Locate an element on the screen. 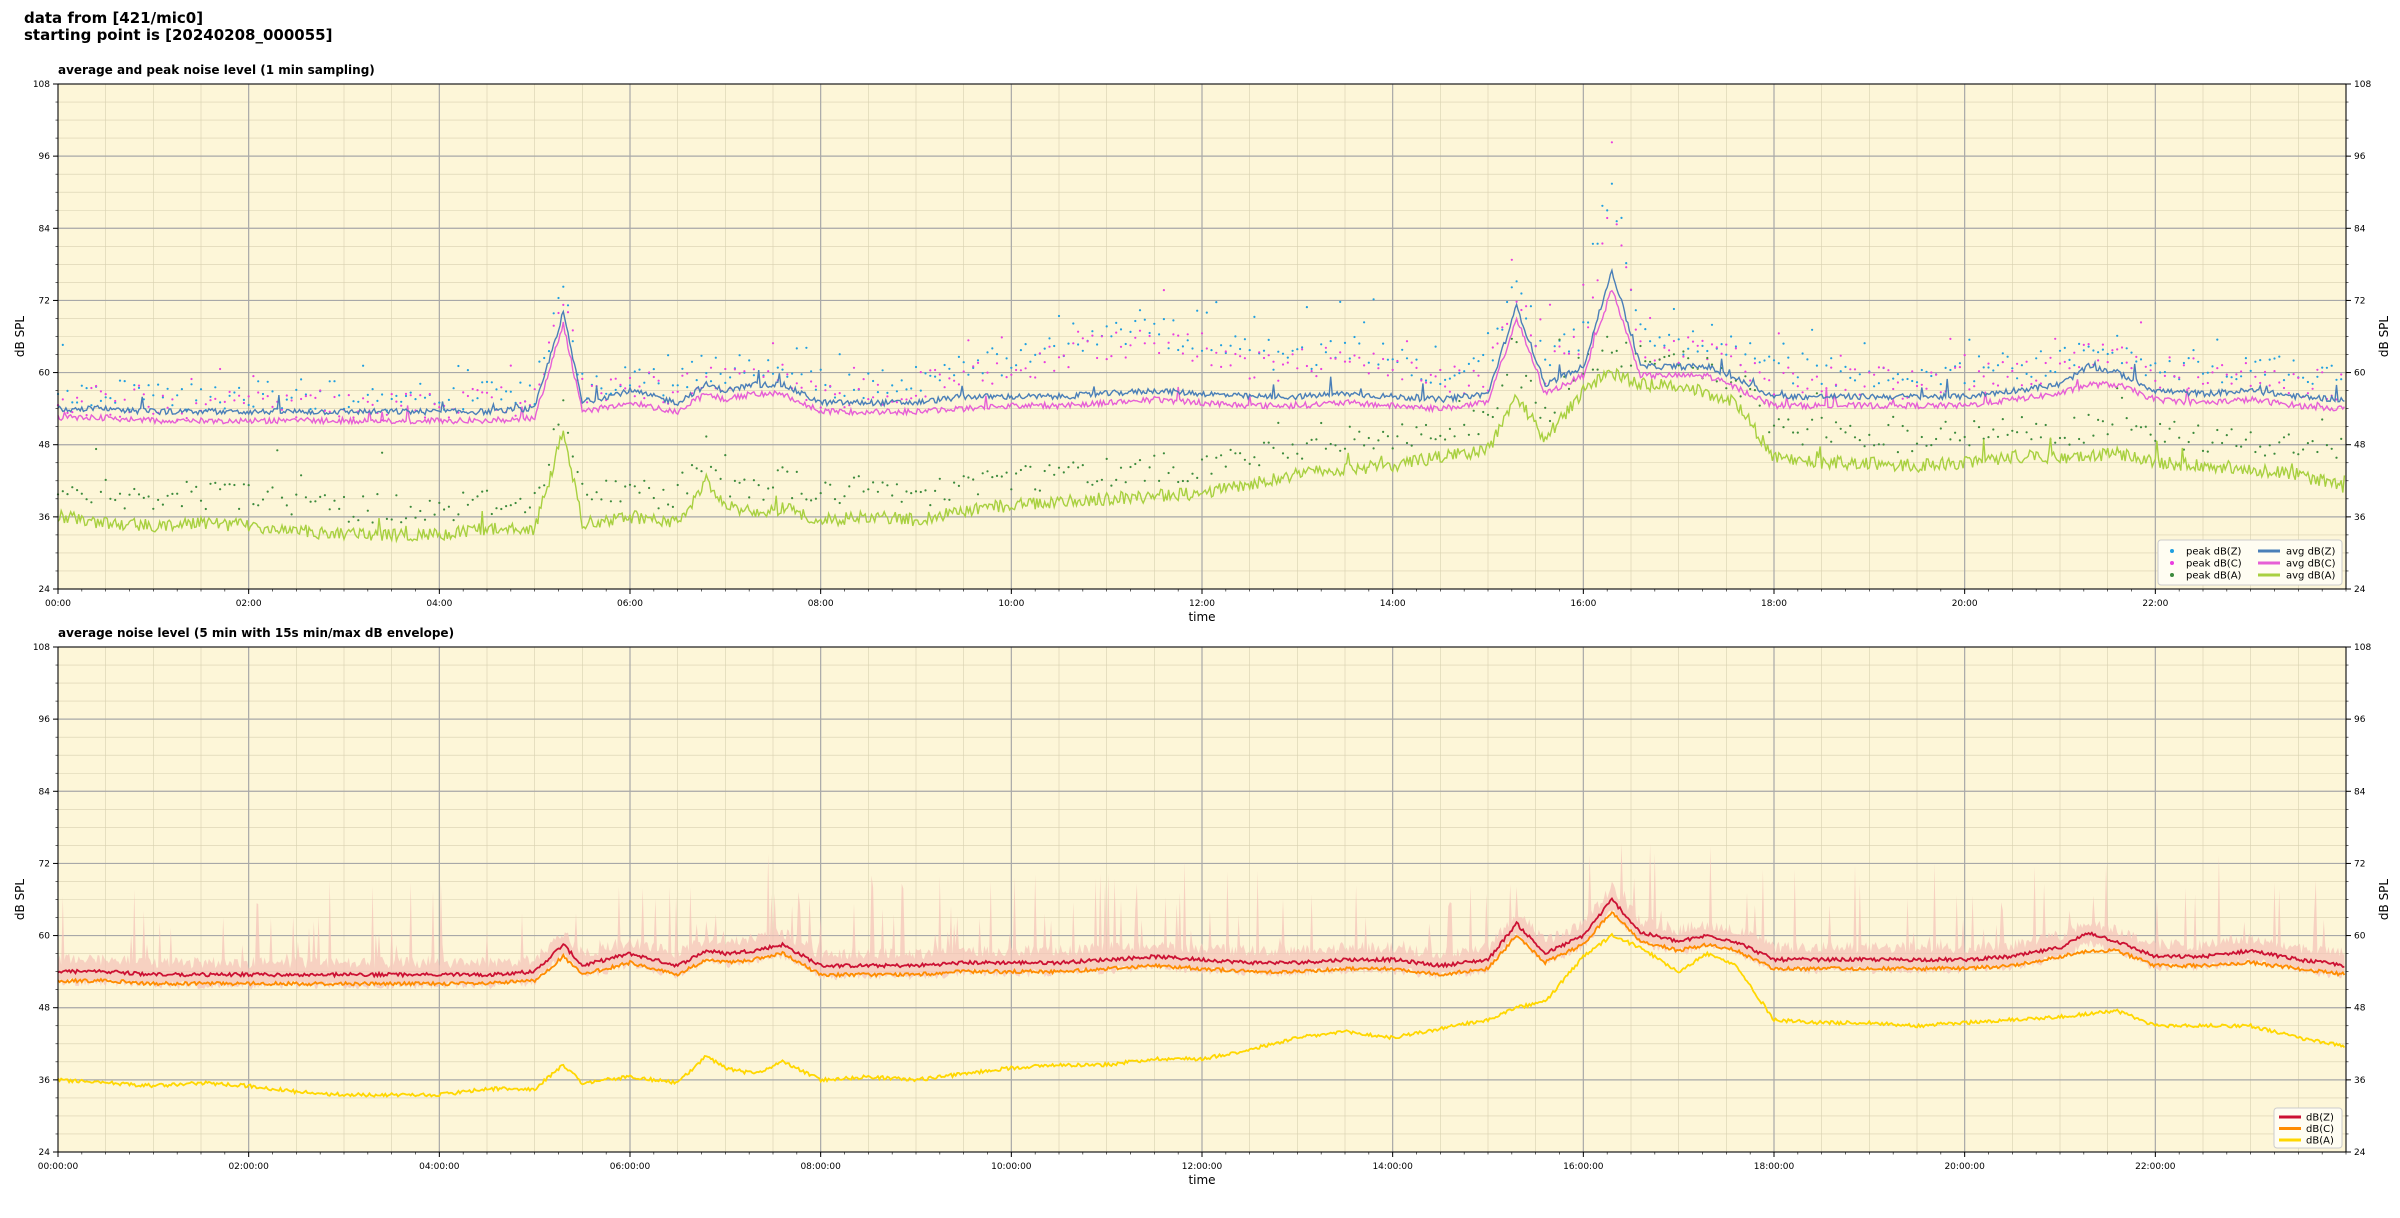 This screenshot has width=2400, height=1218. legend-label: avg dB(A) is located at coordinates (2311, 576).